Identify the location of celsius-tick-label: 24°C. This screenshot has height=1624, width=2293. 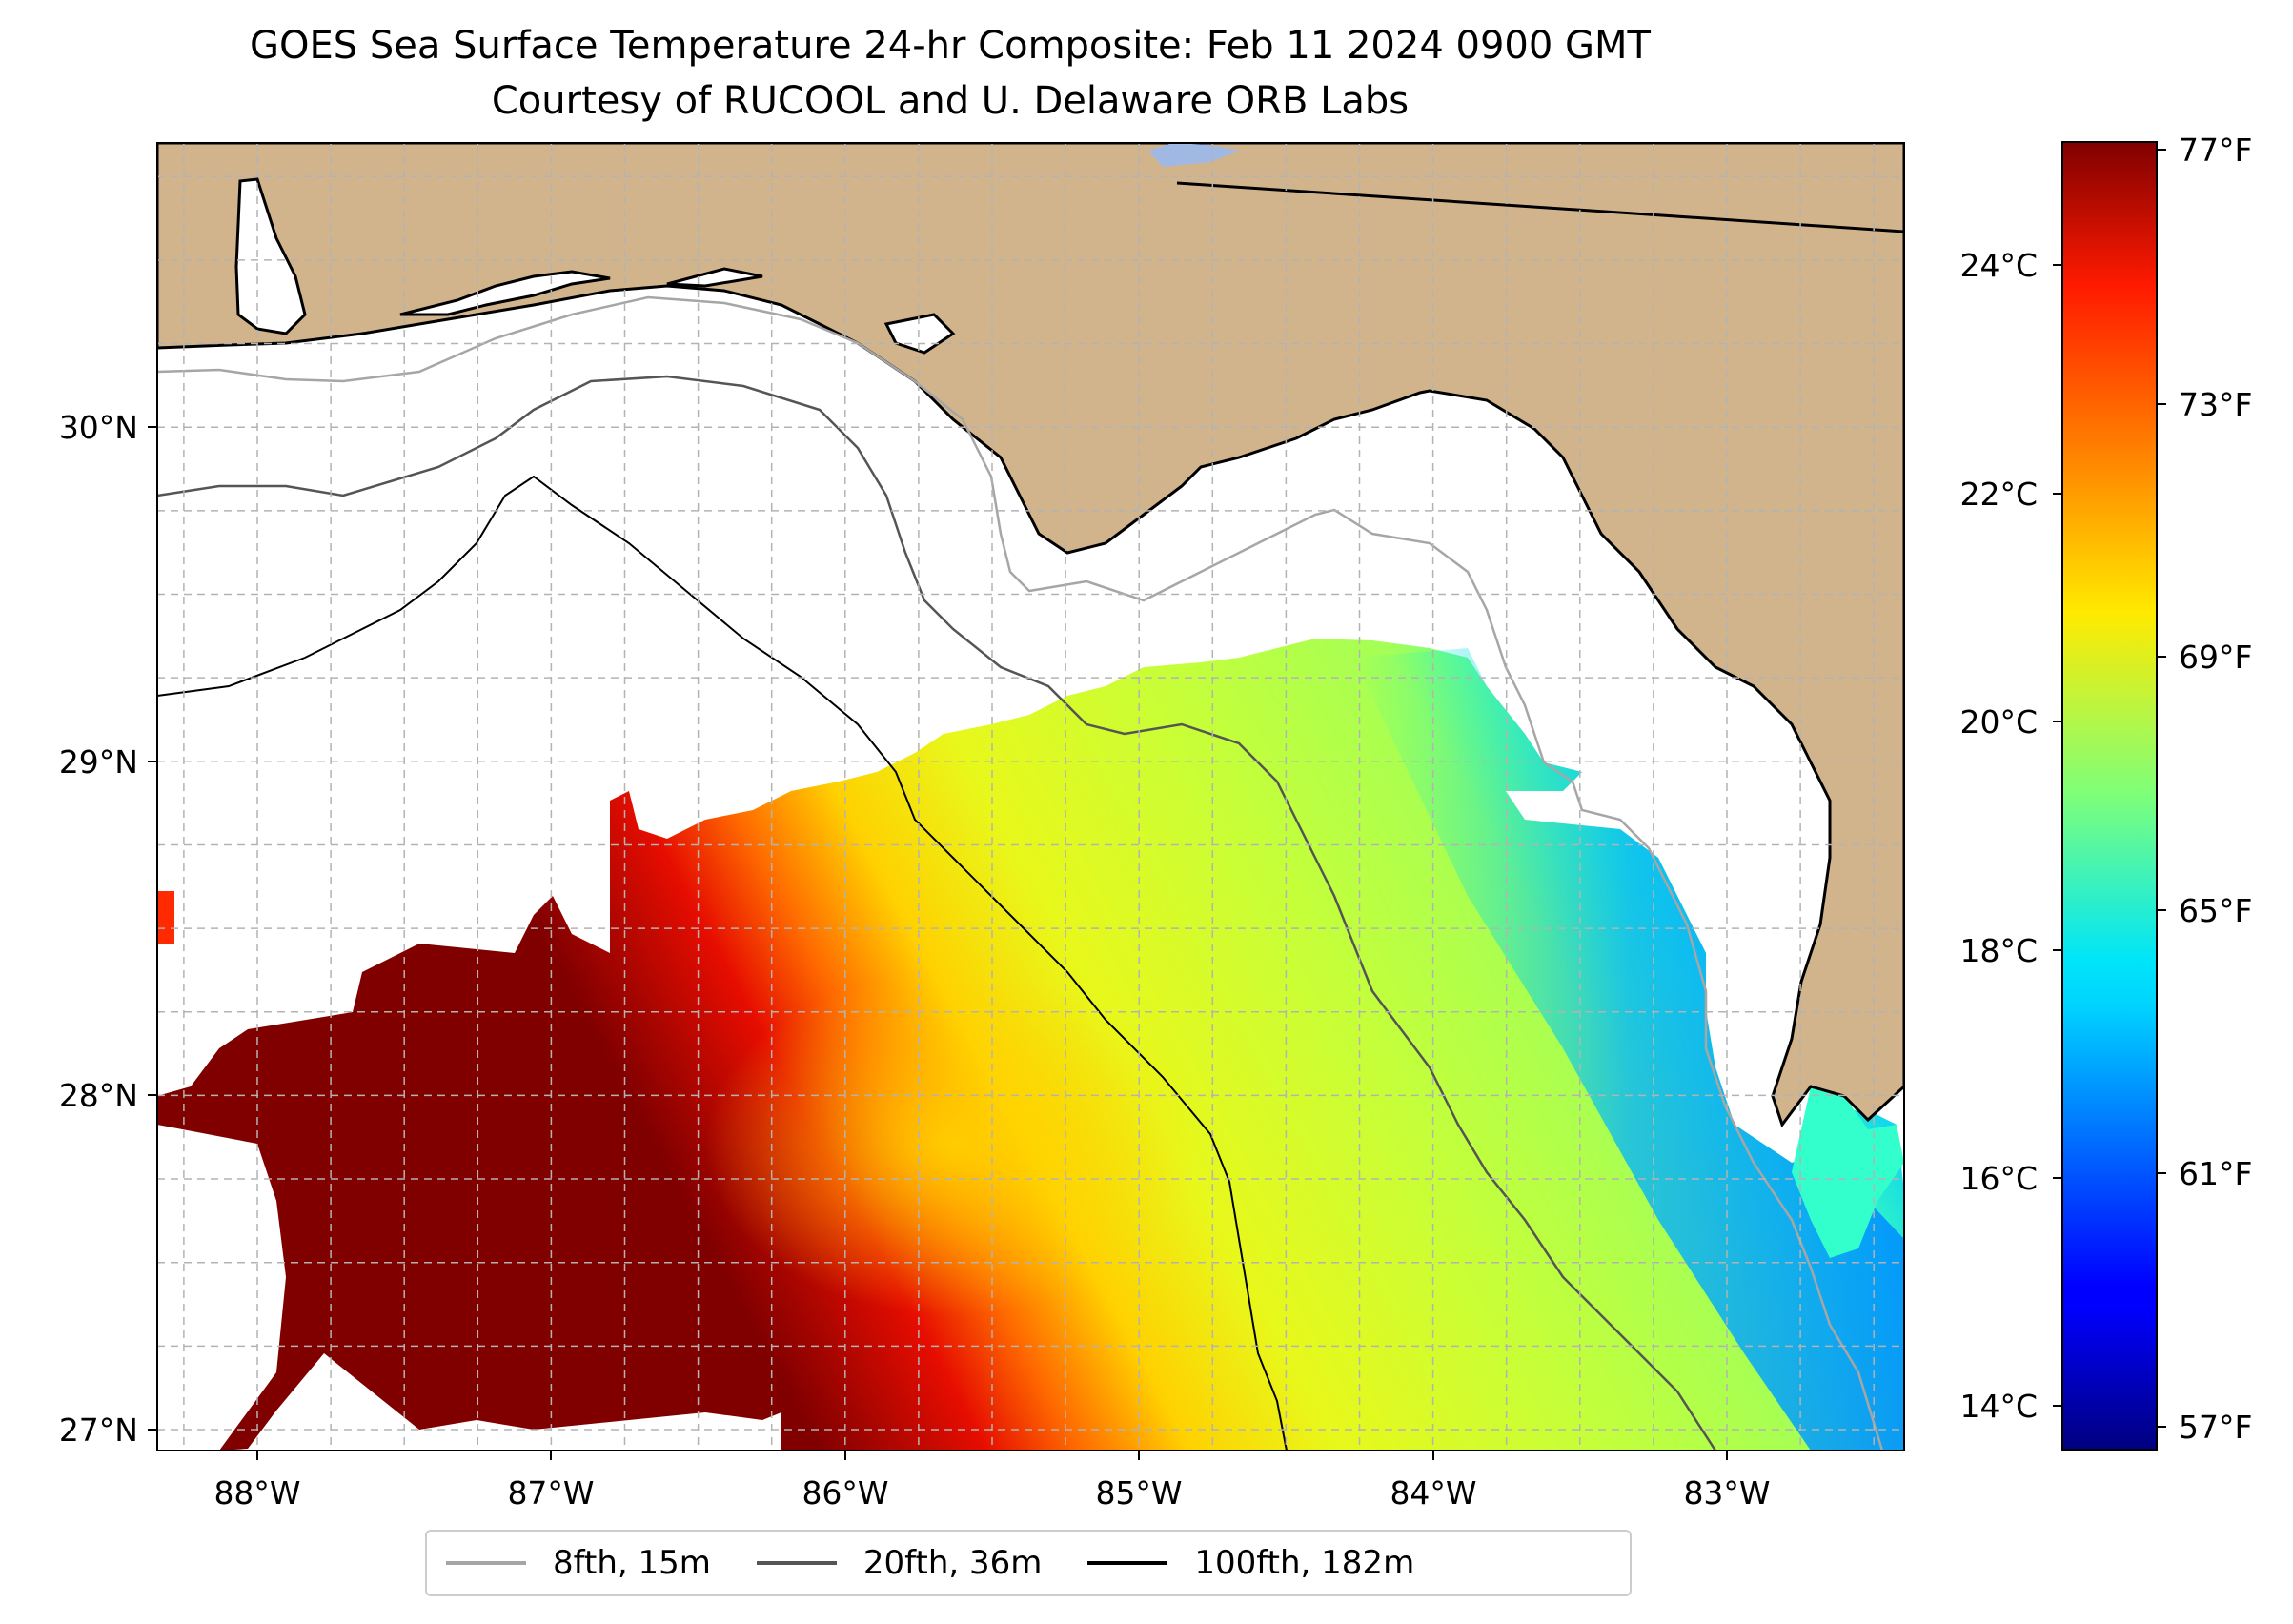
(1998, 265).